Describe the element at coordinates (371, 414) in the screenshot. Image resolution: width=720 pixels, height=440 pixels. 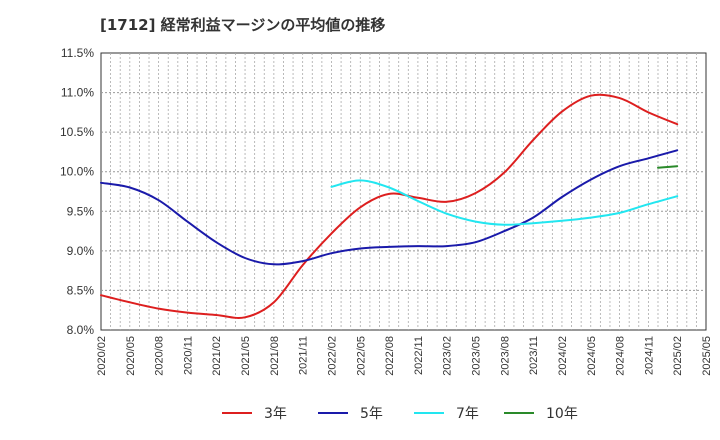
I see `legend-label: 5年` at that location.